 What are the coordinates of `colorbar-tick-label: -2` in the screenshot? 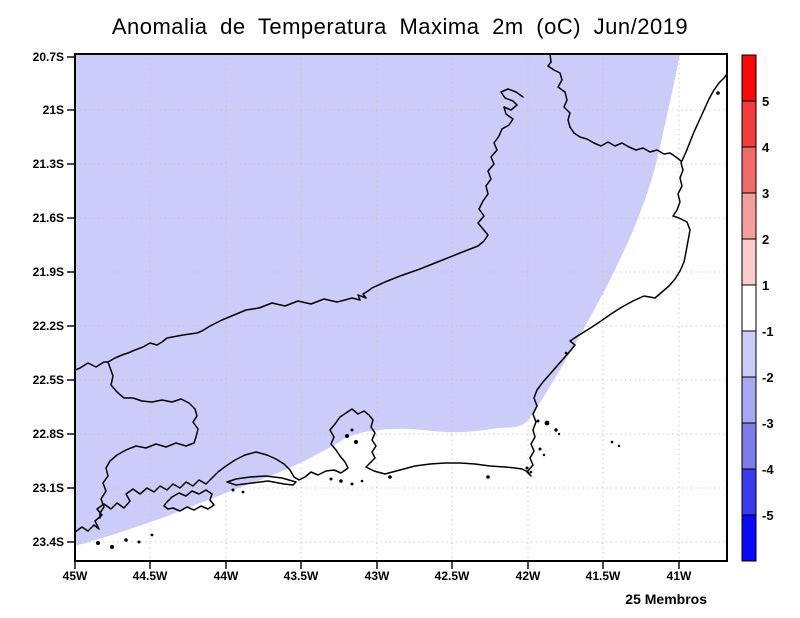 It's located at (768, 377).